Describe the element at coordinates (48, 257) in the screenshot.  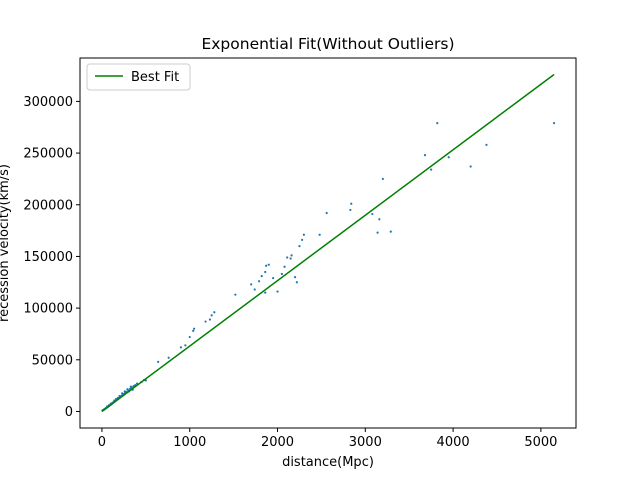
I see `y-tick-label: 150000` at that location.